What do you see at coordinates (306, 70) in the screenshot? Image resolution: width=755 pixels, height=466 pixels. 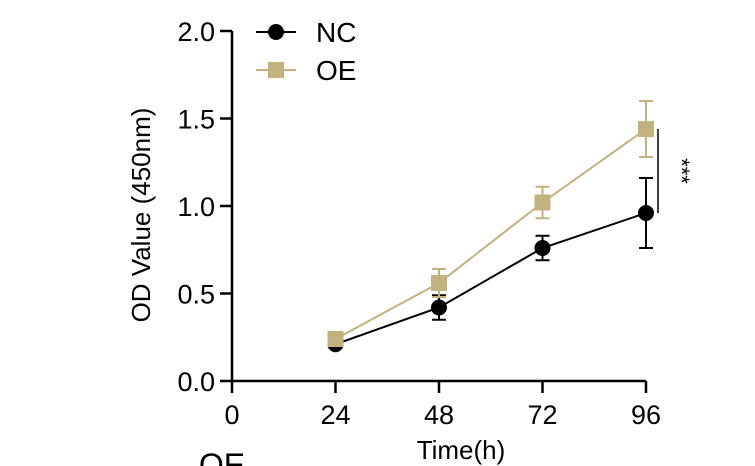 I see `legend-item-oe: OE` at bounding box center [306, 70].